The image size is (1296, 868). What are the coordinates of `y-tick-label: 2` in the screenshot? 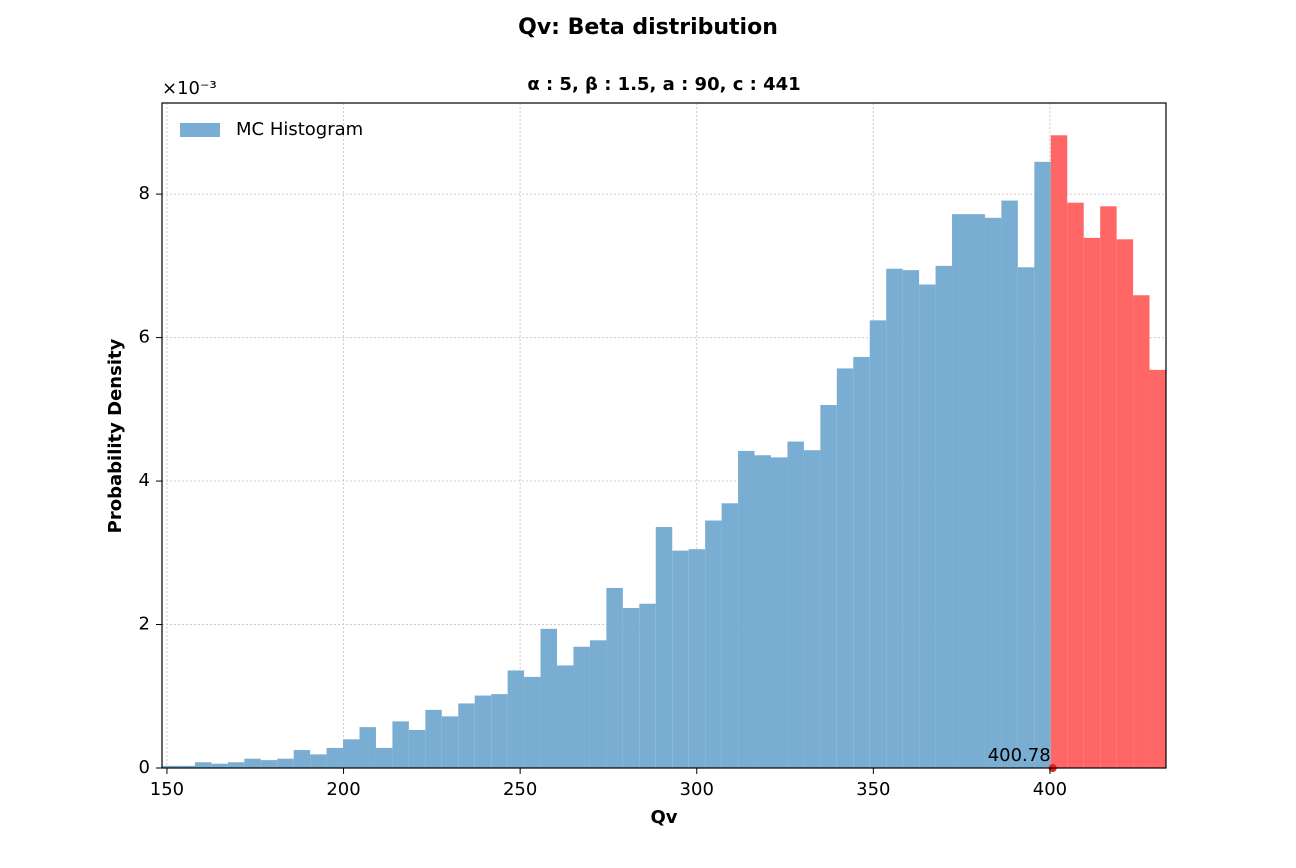 It's located at (144, 624).